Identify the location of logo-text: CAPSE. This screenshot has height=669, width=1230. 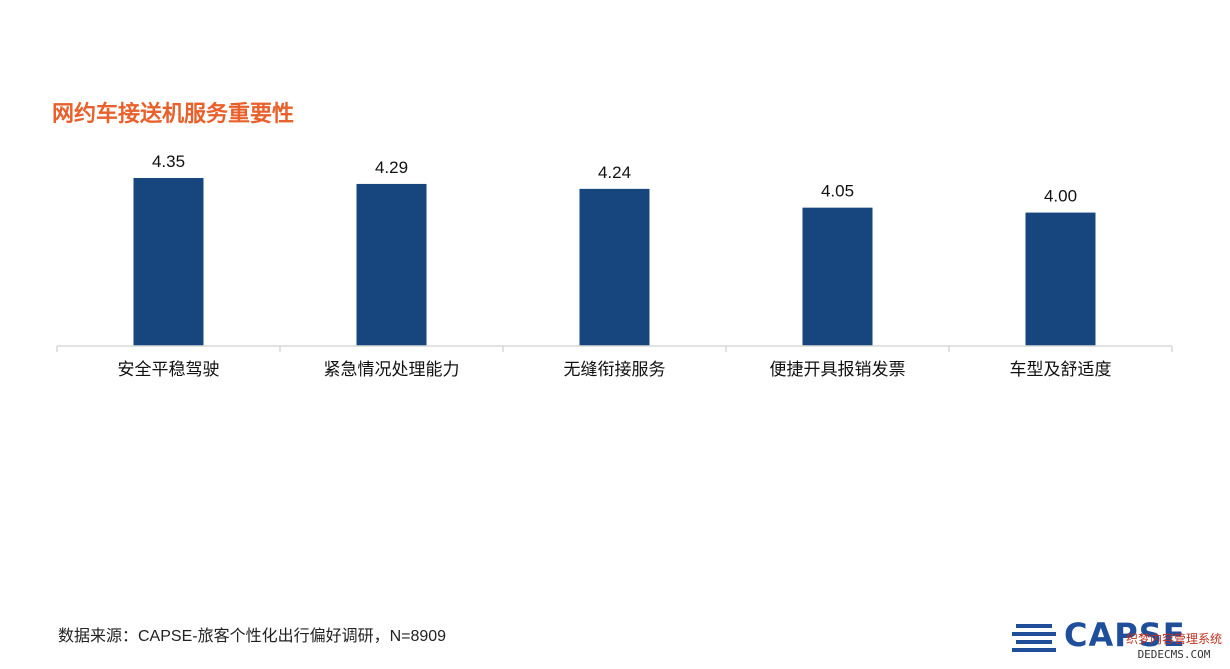
(1125, 635).